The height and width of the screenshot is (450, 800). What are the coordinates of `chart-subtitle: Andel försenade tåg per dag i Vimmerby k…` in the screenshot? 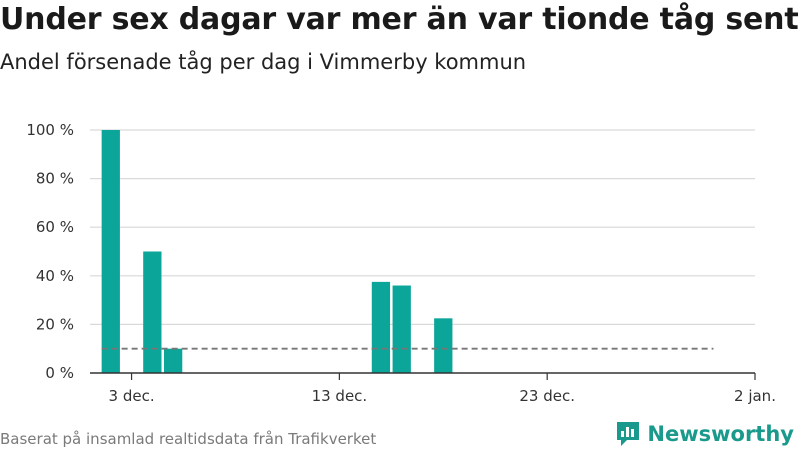 It's located at (263, 62).